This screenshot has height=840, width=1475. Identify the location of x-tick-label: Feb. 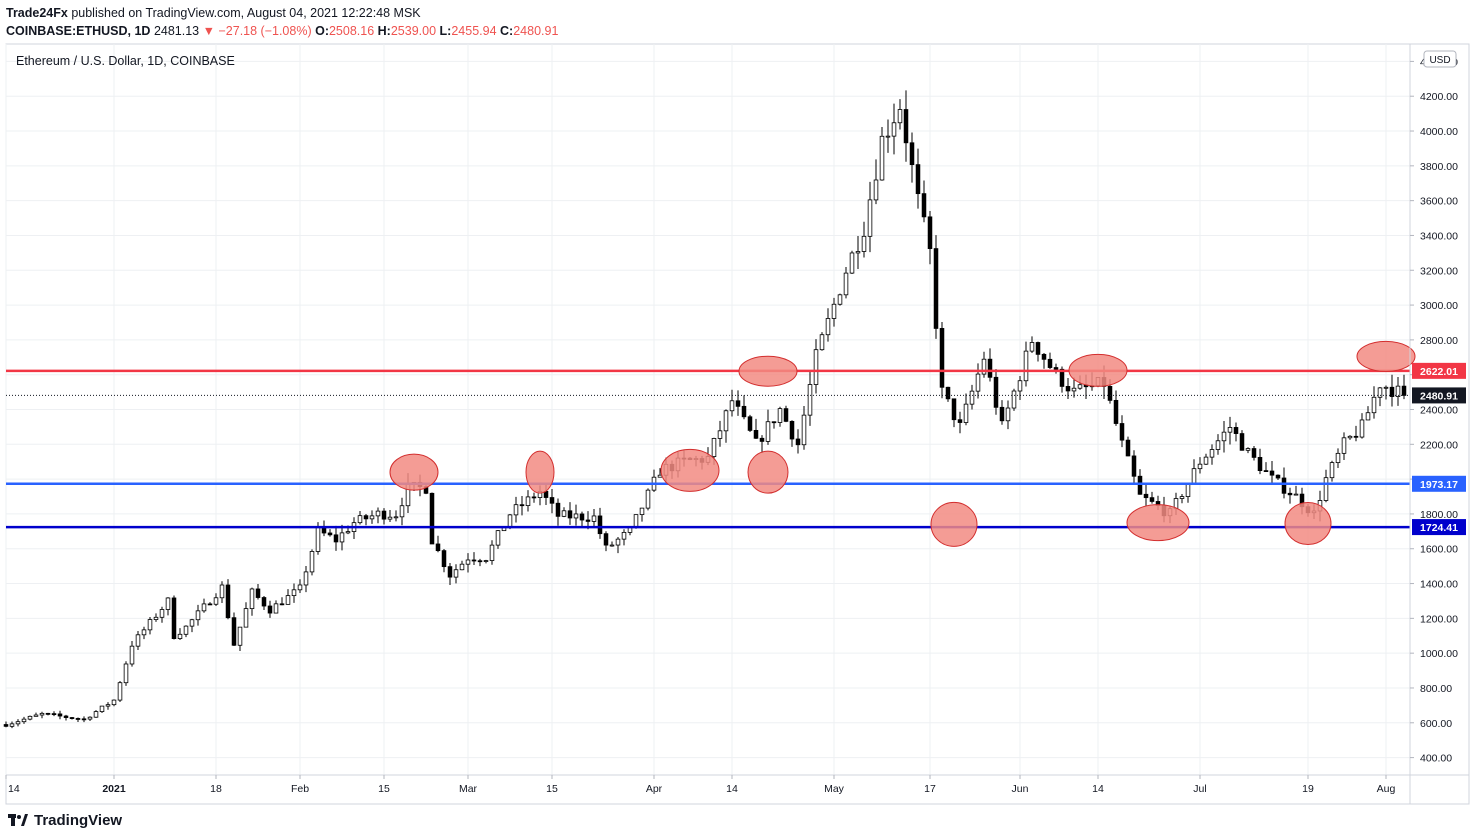
(300, 789).